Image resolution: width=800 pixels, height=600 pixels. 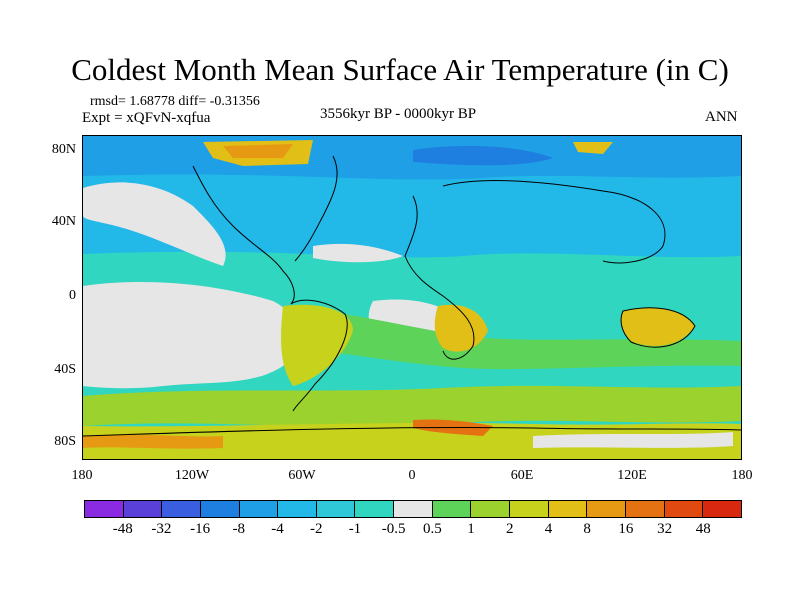 What do you see at coordinates (63, 149) in the screenshot?
I see `lat-tick-label: 80N` at bounding box center [63, 149].